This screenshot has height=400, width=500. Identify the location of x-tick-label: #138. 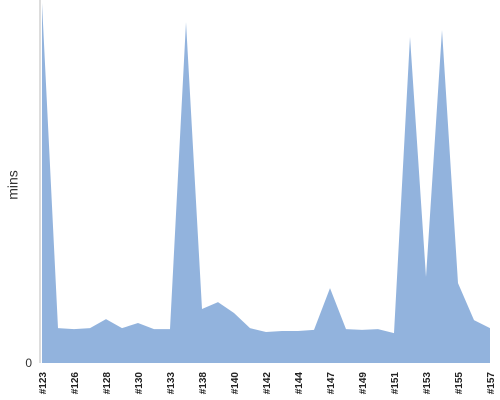
(203, 383).